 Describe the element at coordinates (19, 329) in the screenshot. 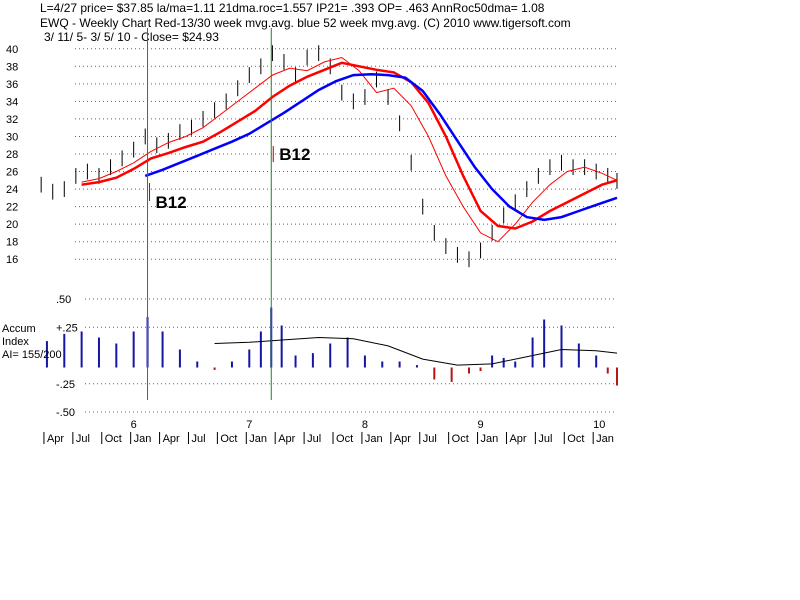

I see `accum-label: Accum` at that location.